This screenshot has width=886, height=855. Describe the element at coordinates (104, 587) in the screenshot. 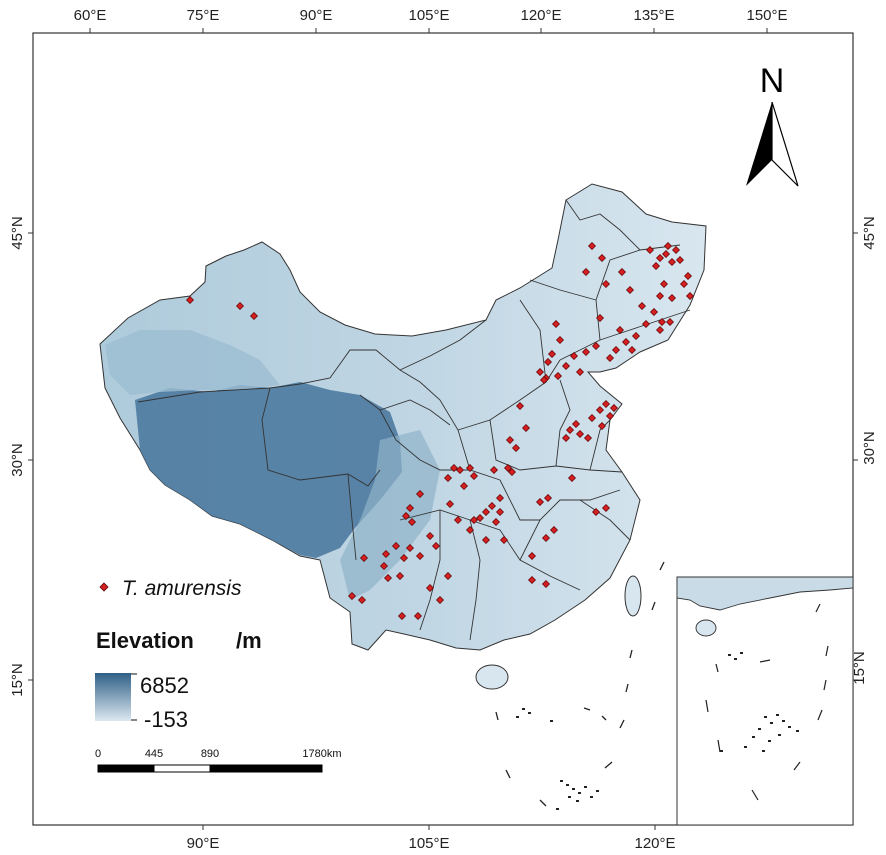

I see `species-legend-marker` at that location.